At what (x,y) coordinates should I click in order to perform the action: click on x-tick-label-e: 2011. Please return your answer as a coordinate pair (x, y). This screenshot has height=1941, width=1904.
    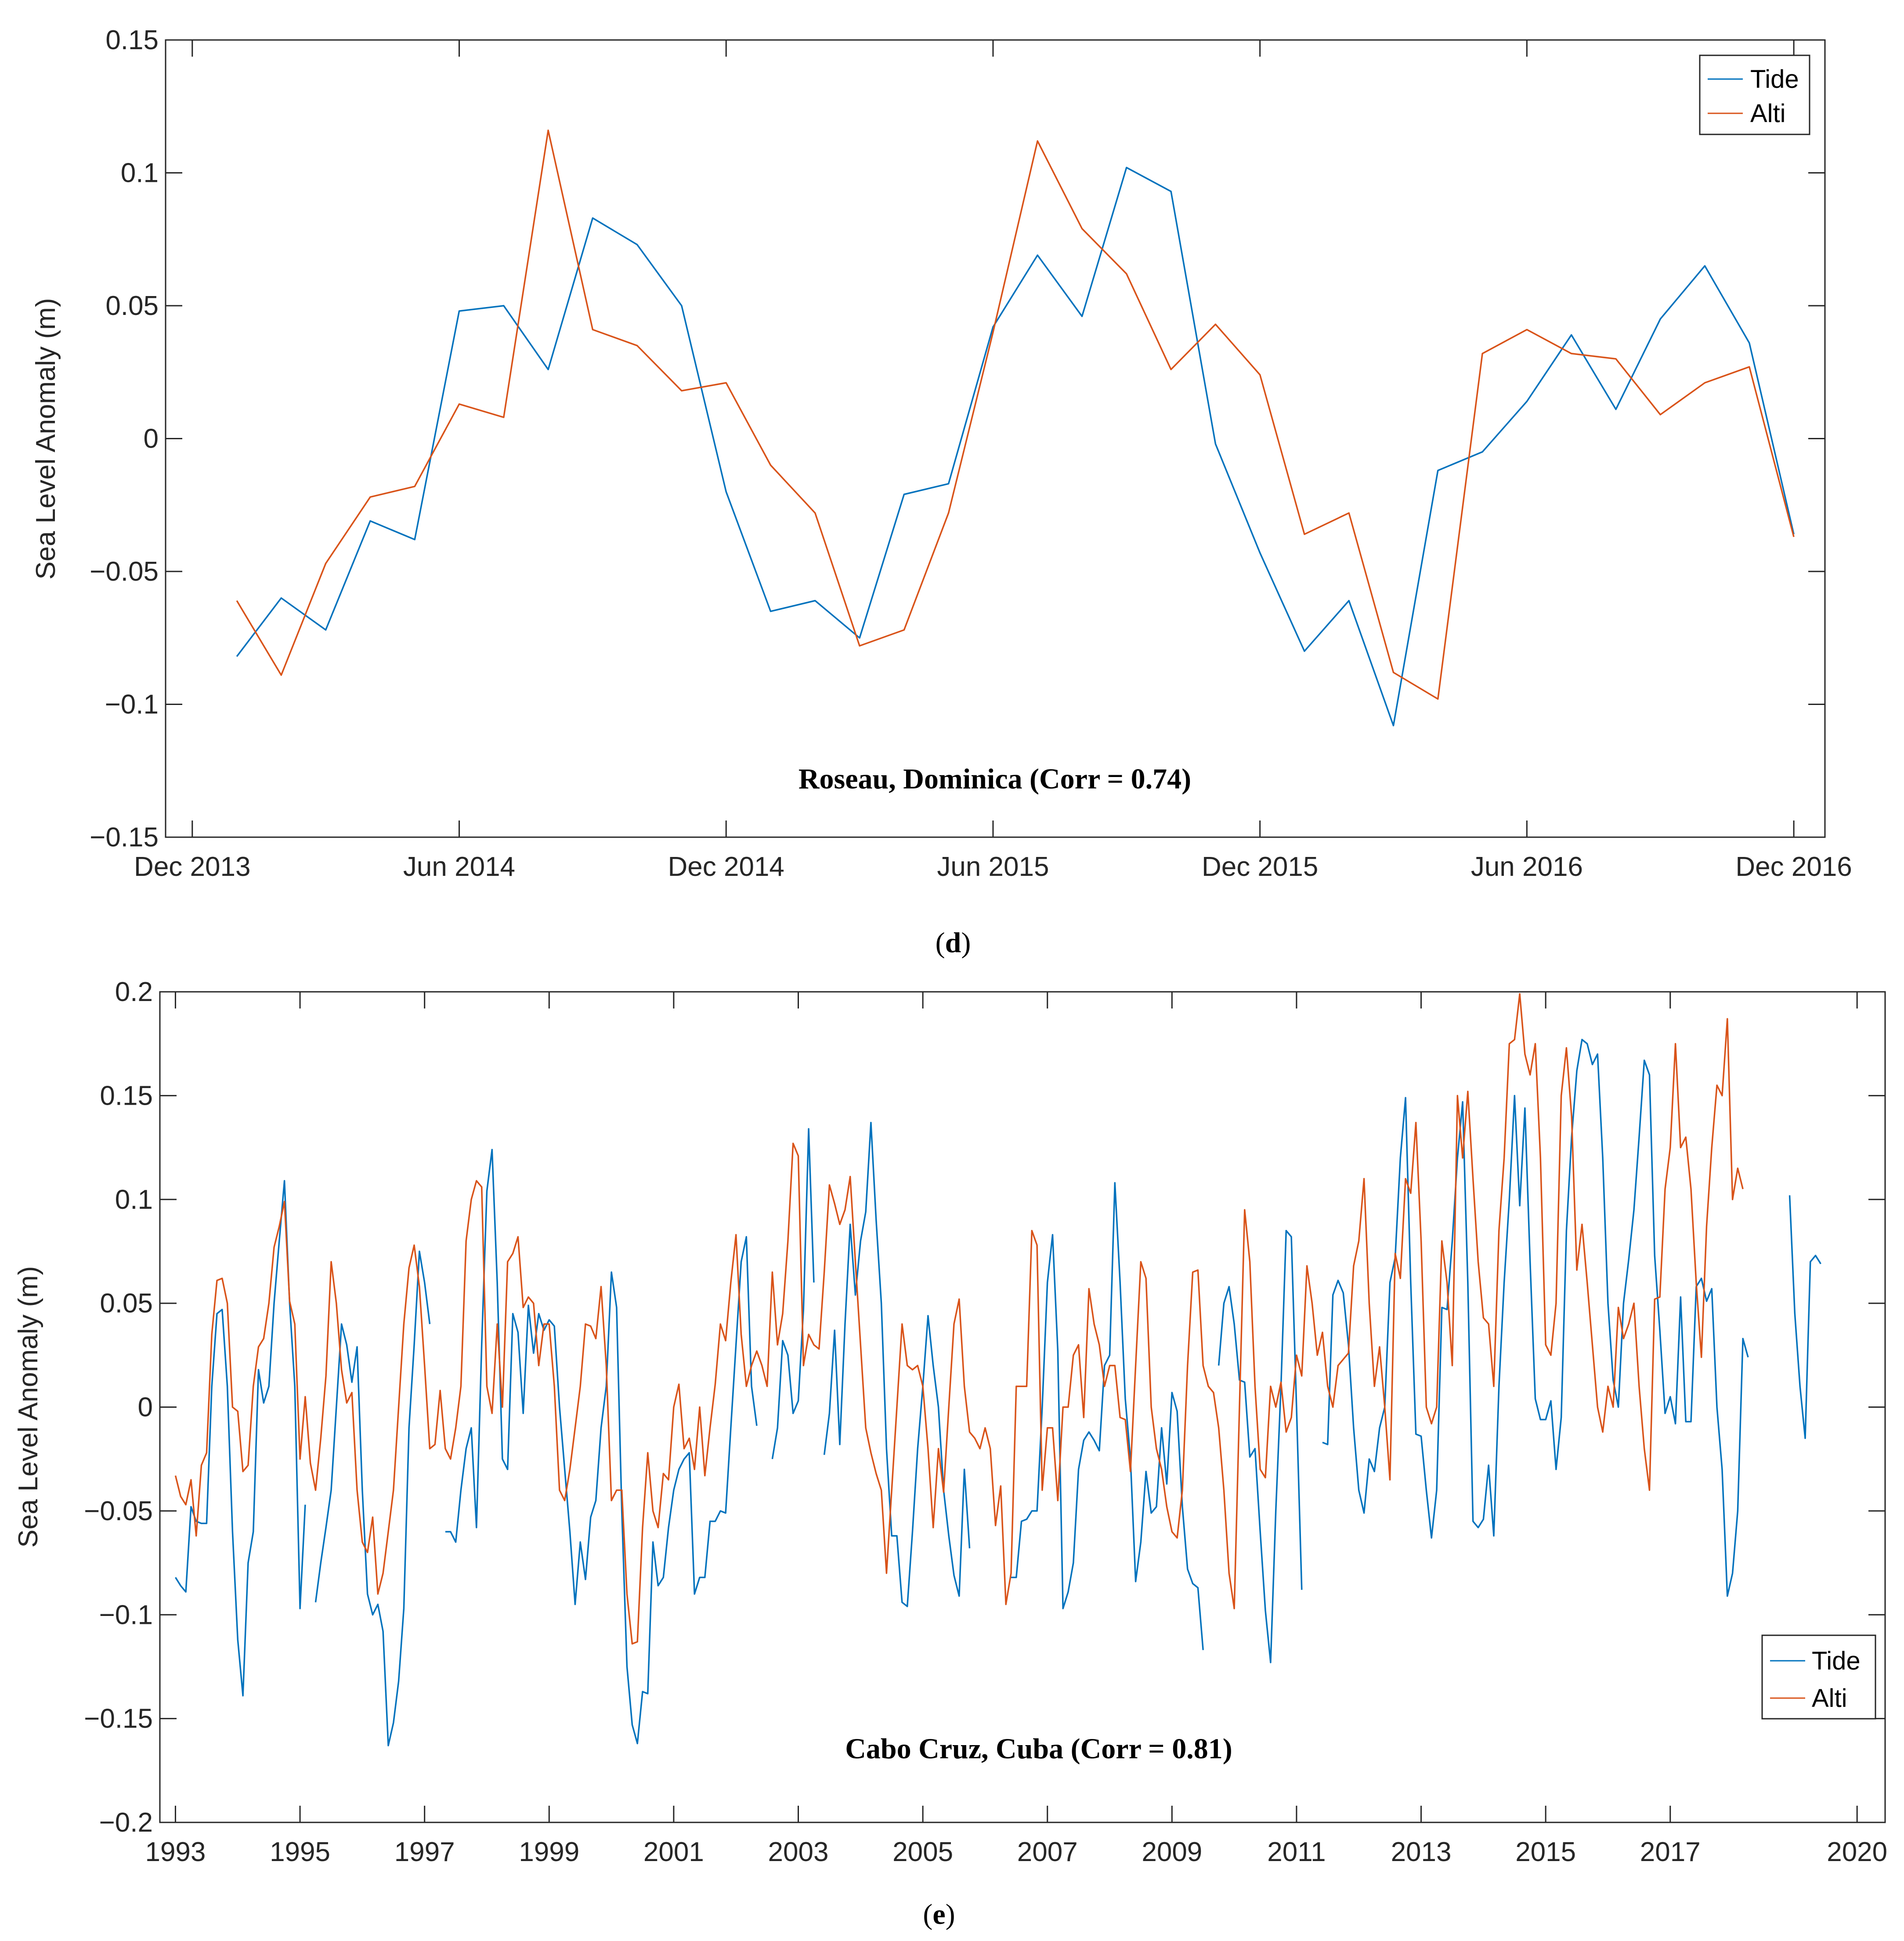
    Looking at the image, I should click on (1297, 1852).